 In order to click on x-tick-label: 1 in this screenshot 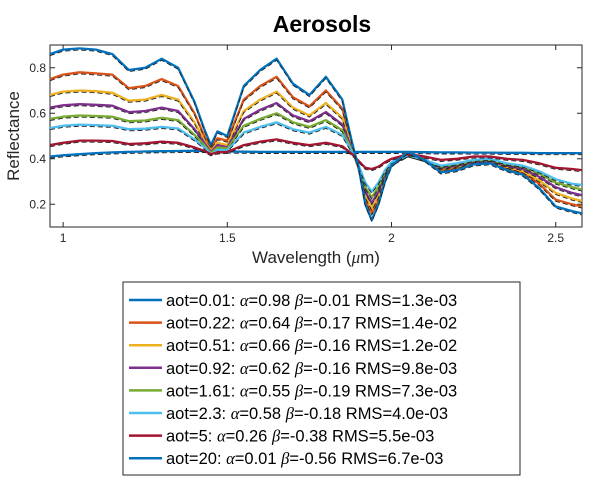, I will do `click(63, 238)`.